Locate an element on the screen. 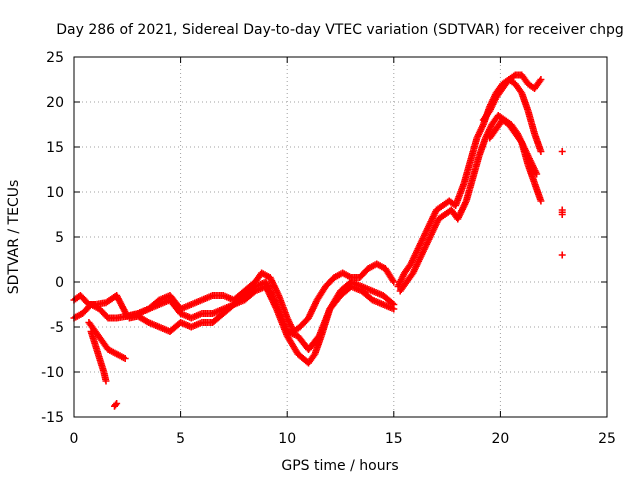 Image resolution: width=640 pixels, height=480 pixels. y-tick-label: 15 is located at coordinates (55, 148).